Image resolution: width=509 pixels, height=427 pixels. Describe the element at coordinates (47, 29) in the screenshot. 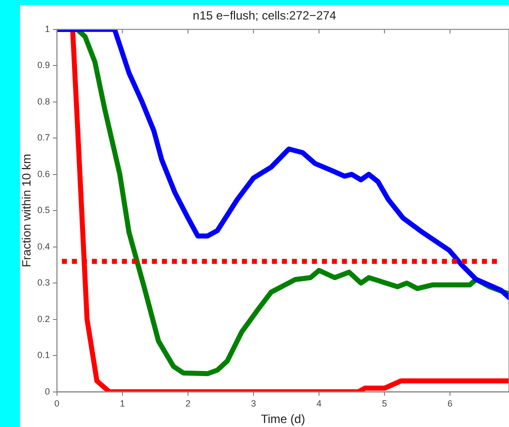

I see `y-tick-label: 1` at that location.